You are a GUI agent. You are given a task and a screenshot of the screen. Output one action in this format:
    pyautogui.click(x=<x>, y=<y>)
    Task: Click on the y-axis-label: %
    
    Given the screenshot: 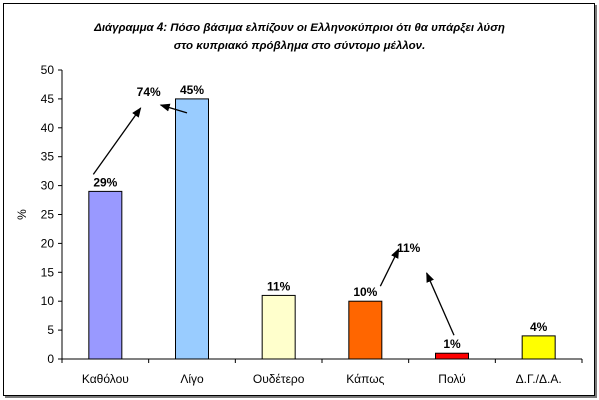 What is the action you would take?
    pyautogui.click(x=22, y=214)
    